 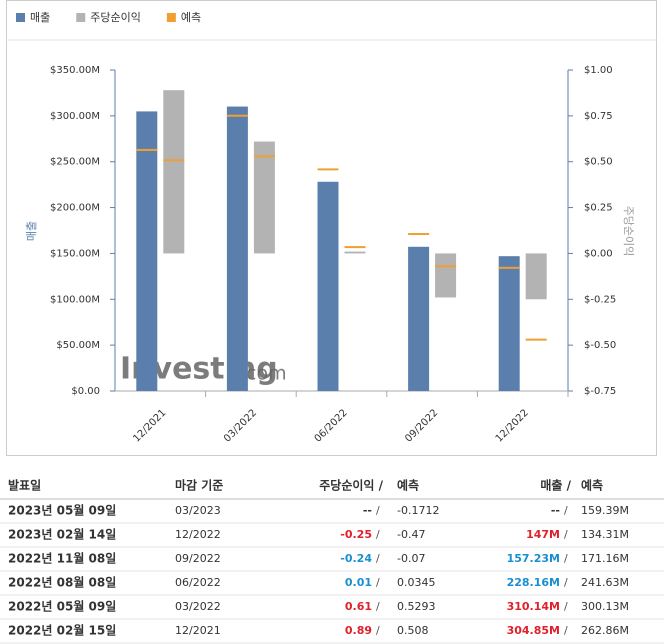 I want to click on table-cell: 0.508, so click(x=413, y=630).